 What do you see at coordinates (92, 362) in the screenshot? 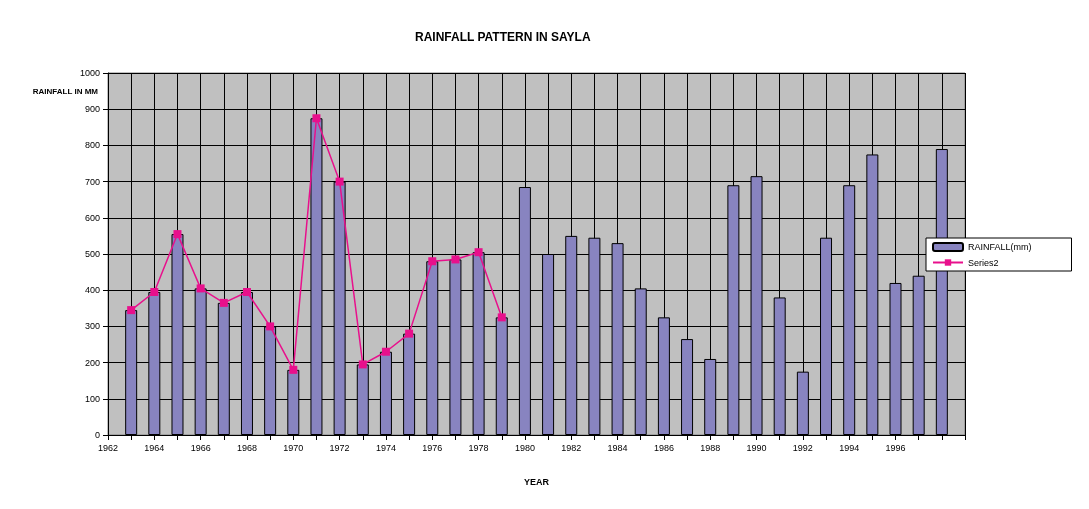
I see `y-tick-label: 200` at bounding box center [92, 362].